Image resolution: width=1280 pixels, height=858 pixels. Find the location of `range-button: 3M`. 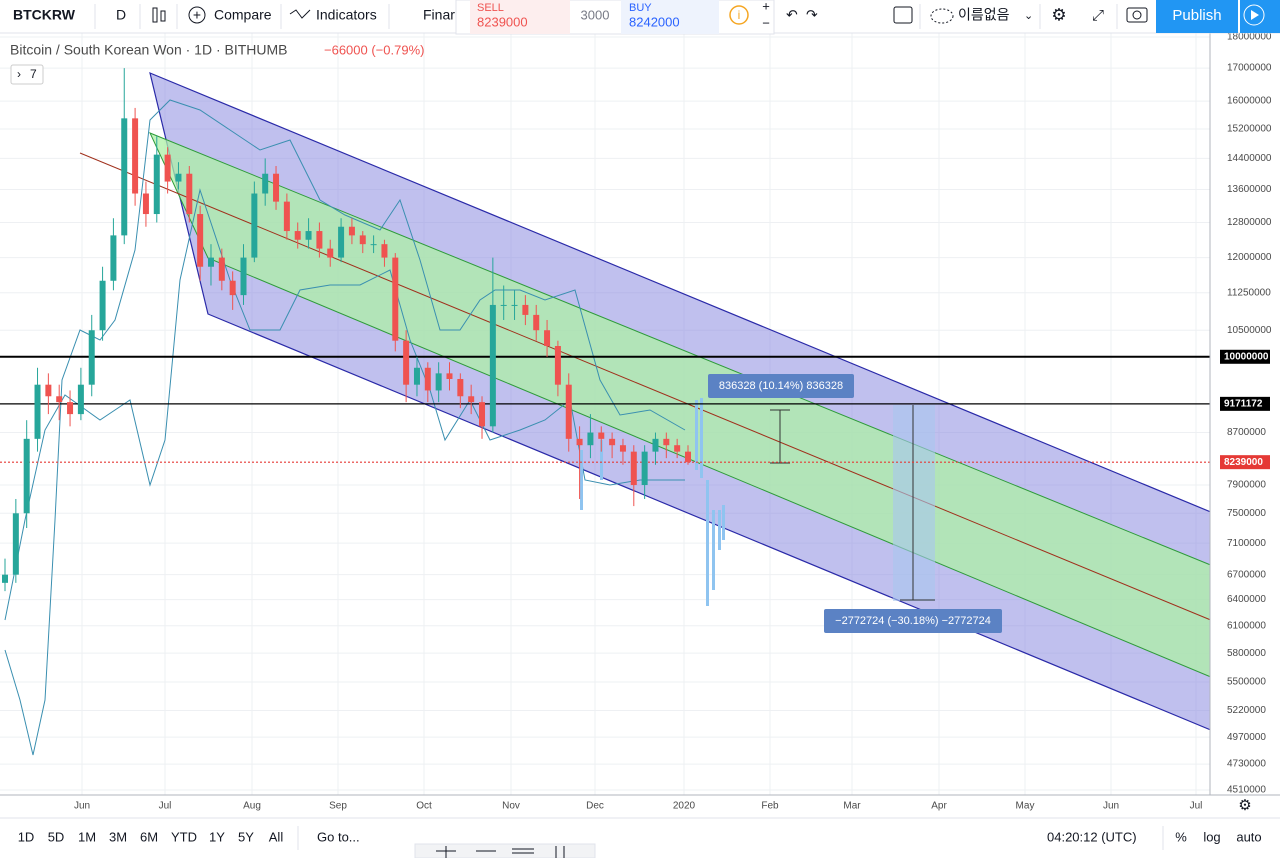

range-button: 3M is located at coordinates (118, 836).